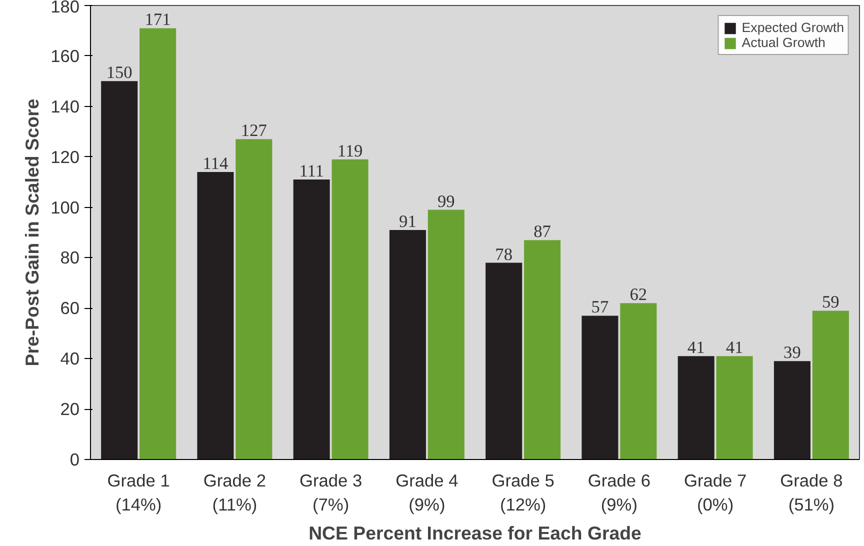 The height and width of the screenshot is (546, 864). What do you see at coordinates (215, 163) in the screenshot?
I see `data-label: 114` at bounding box center [215, 163].